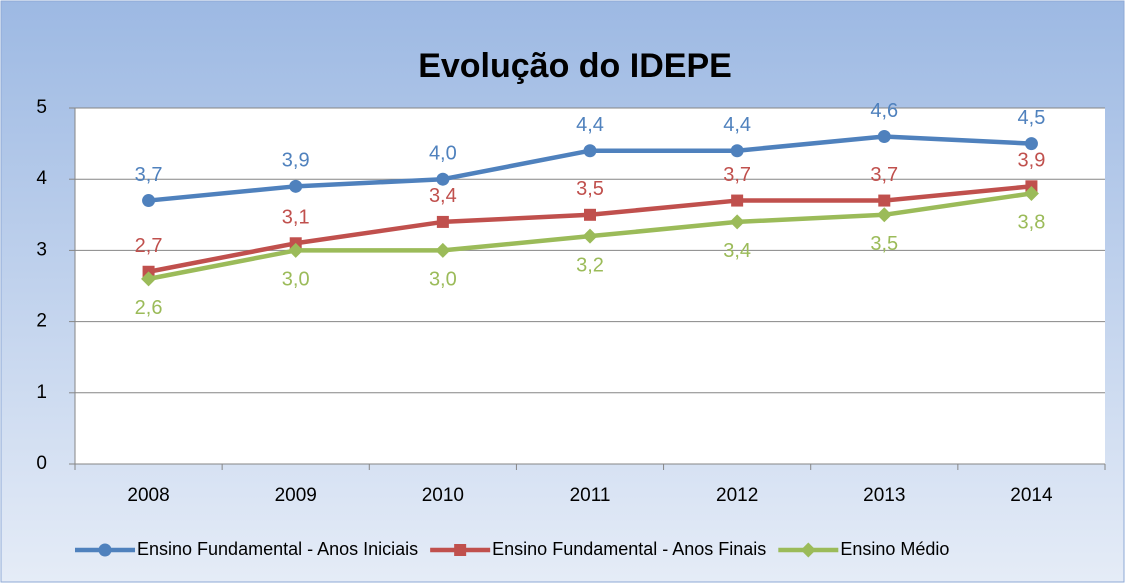 Image resolution: width=1125 pixels, height=588 pixels. What do you see at coordinates (575, 66) in the screenshot?
I see `chart-title: Evolução do IDEPE` at bounding box center [575, 66].